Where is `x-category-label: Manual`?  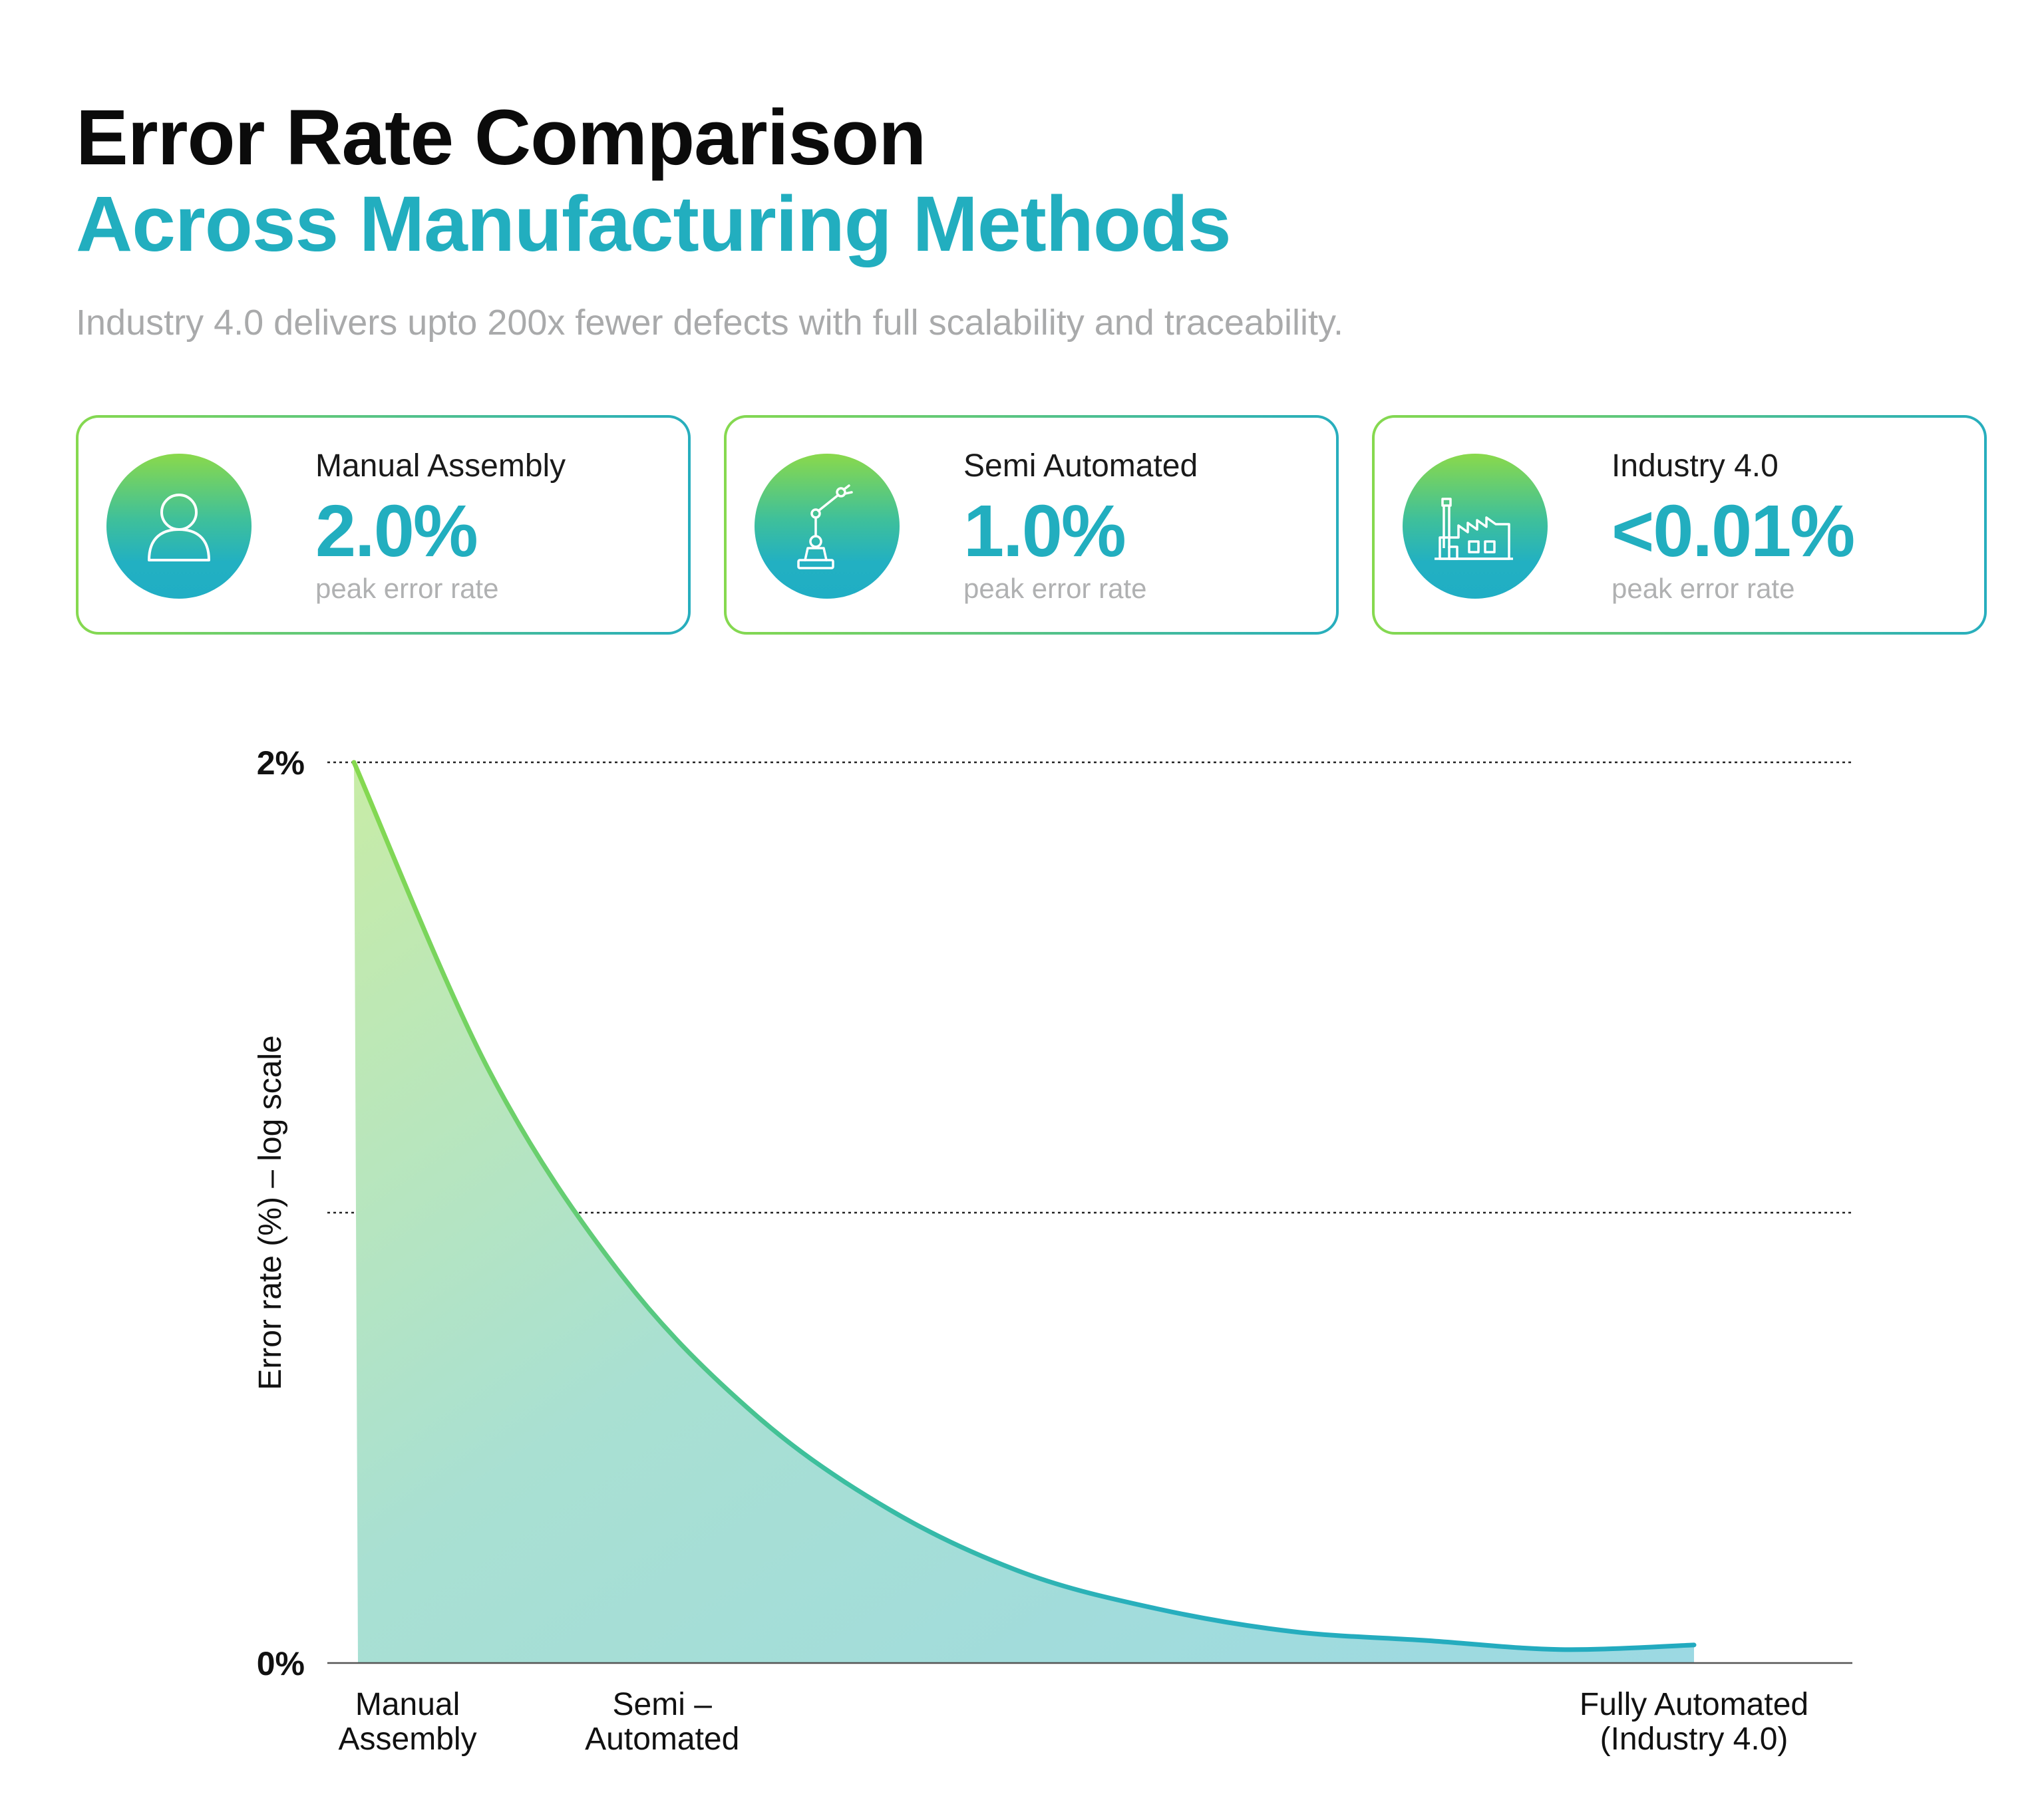 x-category-label: Manual is located at coordinates (407, 1705).